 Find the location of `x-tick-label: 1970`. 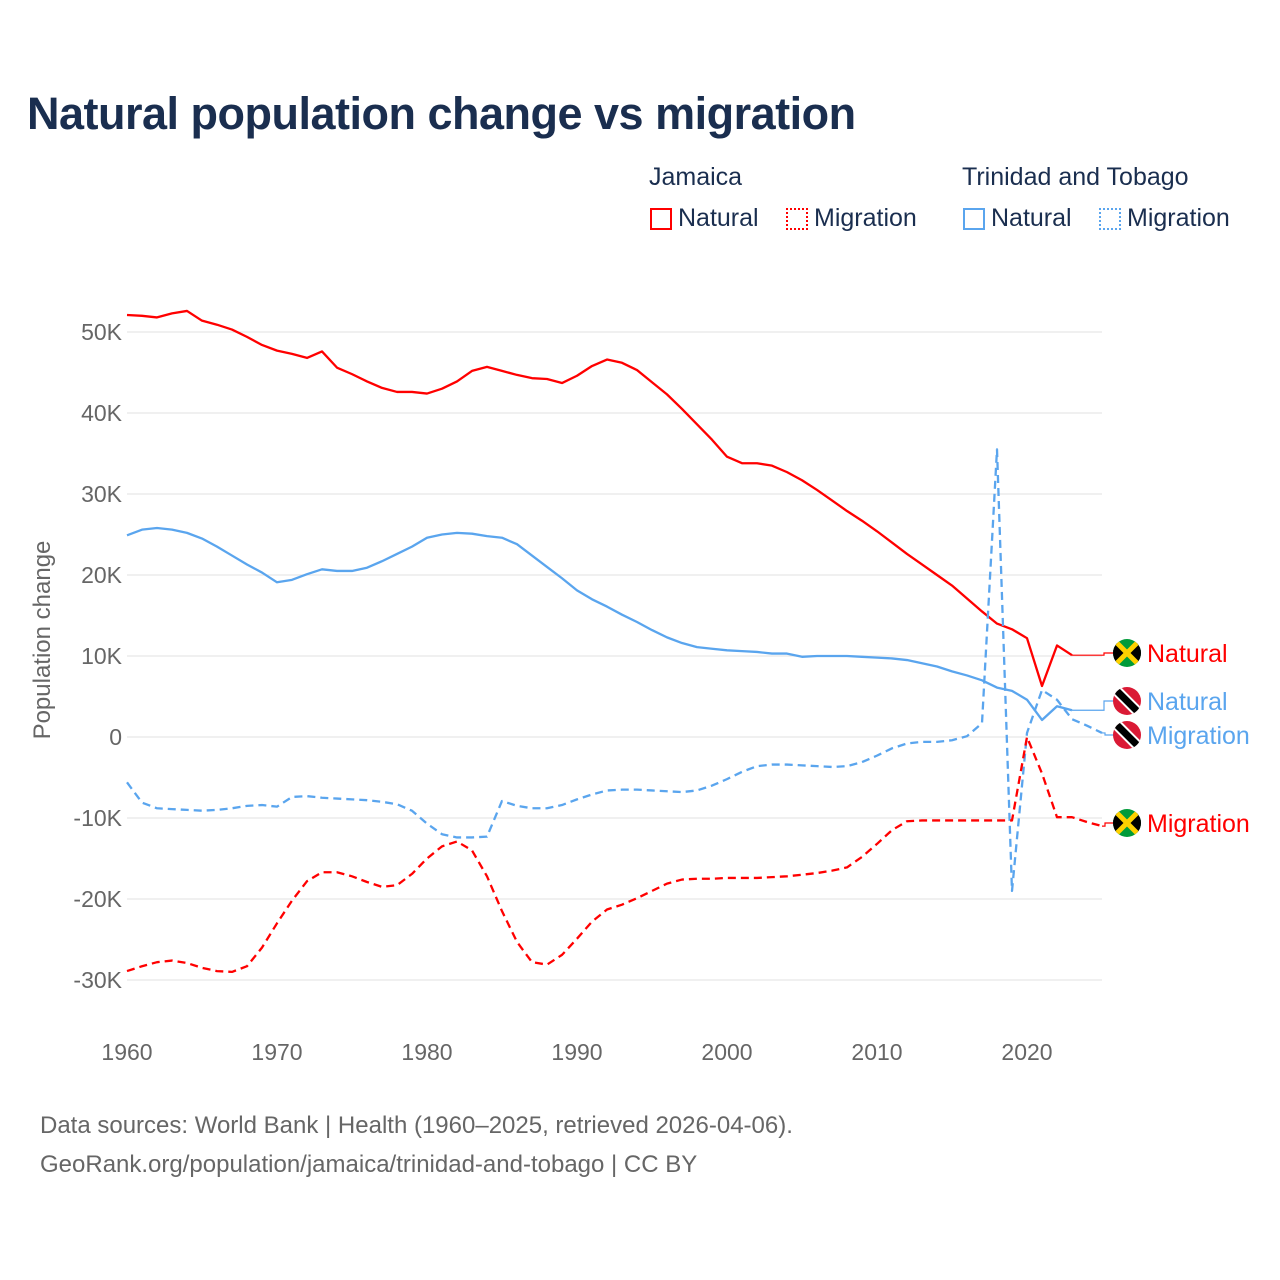

x-tick-label: 1970 is located at coordinates (276, 1052).